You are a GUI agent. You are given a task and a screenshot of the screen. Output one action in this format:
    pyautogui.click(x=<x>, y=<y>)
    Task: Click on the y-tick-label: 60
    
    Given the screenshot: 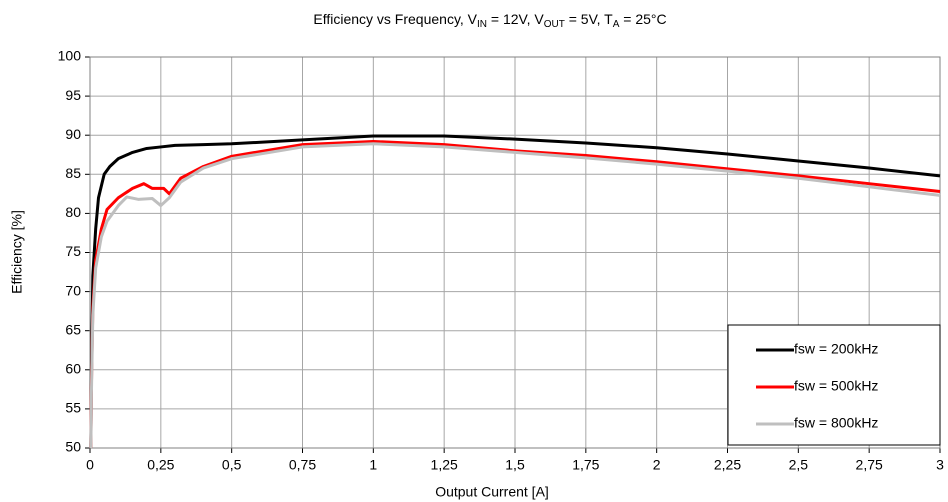 What is the action you would take?
    pyautogui.click(x=73, y=369)
    